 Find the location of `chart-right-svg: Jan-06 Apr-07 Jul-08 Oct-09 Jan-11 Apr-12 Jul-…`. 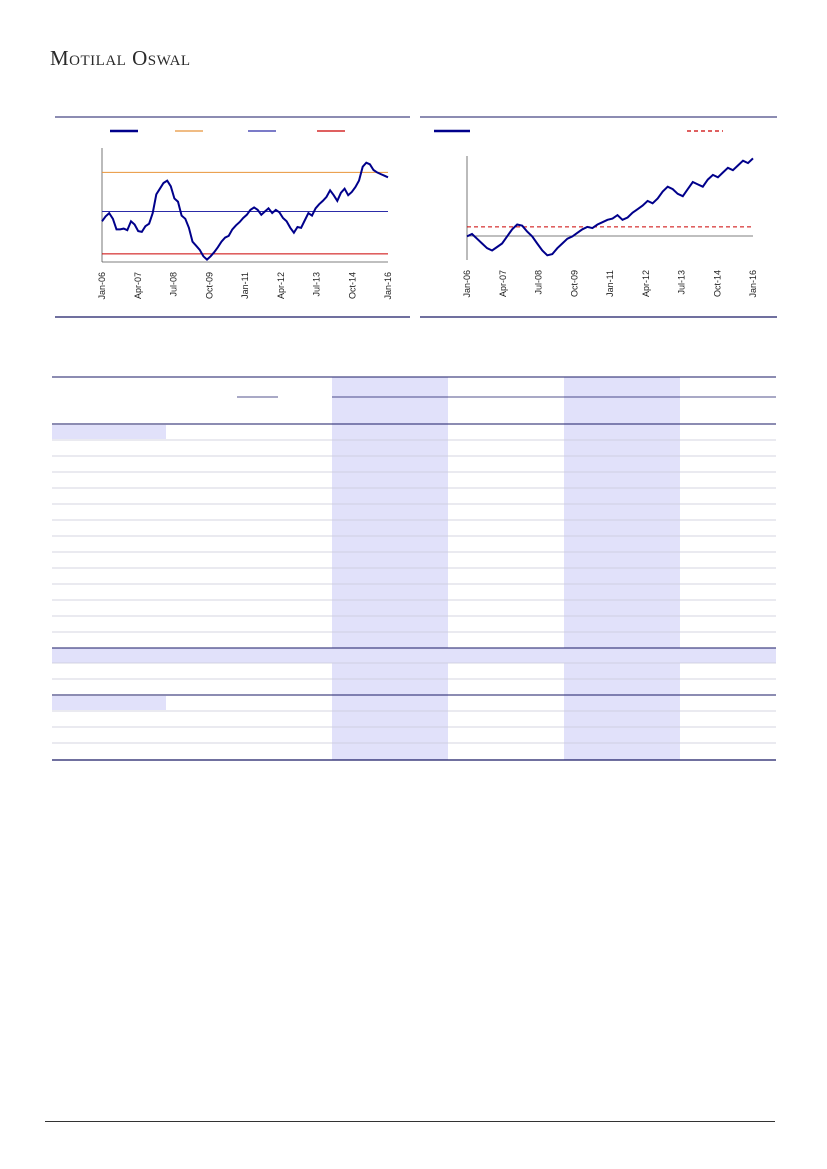

chart-right-svg: Jan-06 Apr-07 Jul-08 Oct-09 Jan-11 Apr-12 Jul-… is located at coordinates (598, 217).